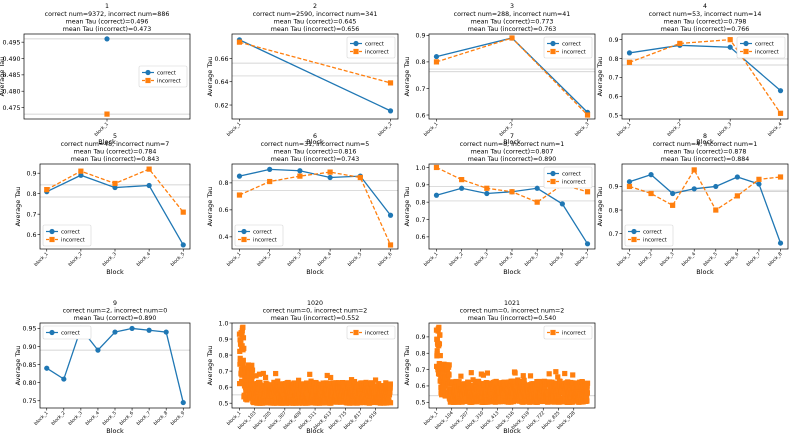 The height and width of the screenshot is (446, 793). I want to click on legend: incorrect, so click(568, 332).